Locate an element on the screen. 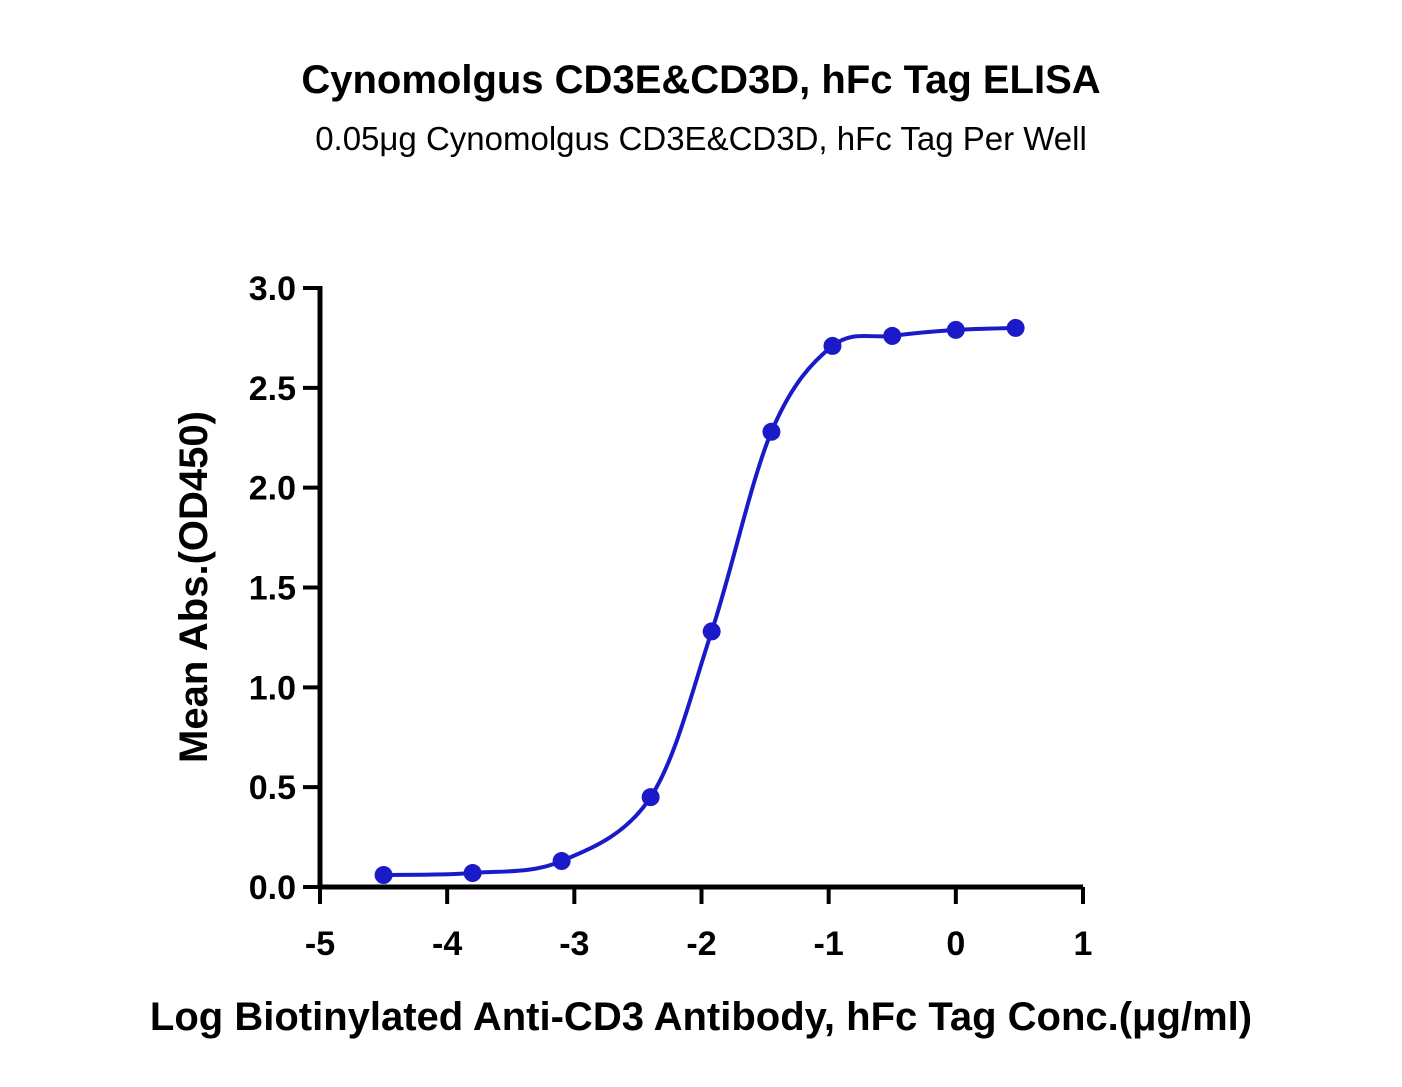 The height and width of the screenshot is (1087, 1402). x-tick-label: 0 is located at coordinates (955, 944).